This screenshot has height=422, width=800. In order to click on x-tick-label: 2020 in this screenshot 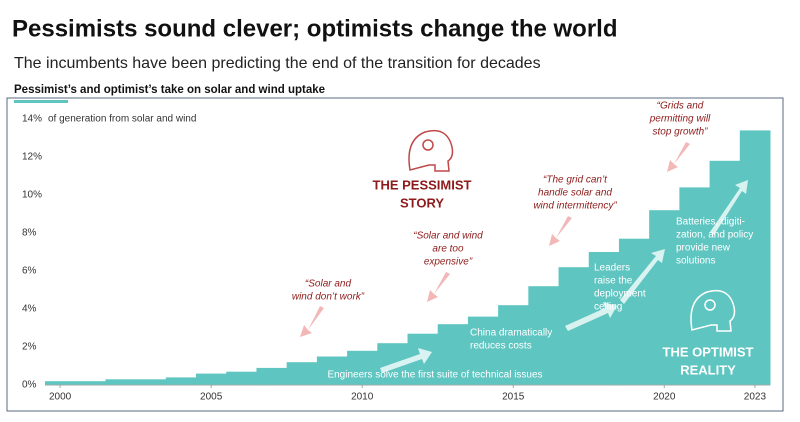, I will do `click(664, 397)`.